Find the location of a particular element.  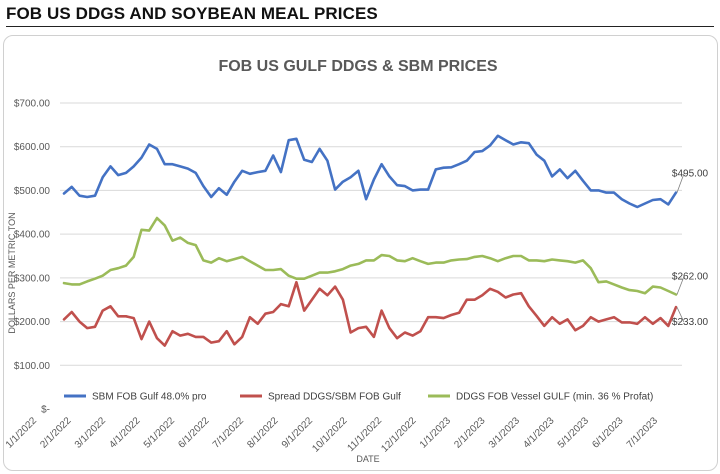

x-tick-label: 2/1/2022 is located at coordinates (56, 433).